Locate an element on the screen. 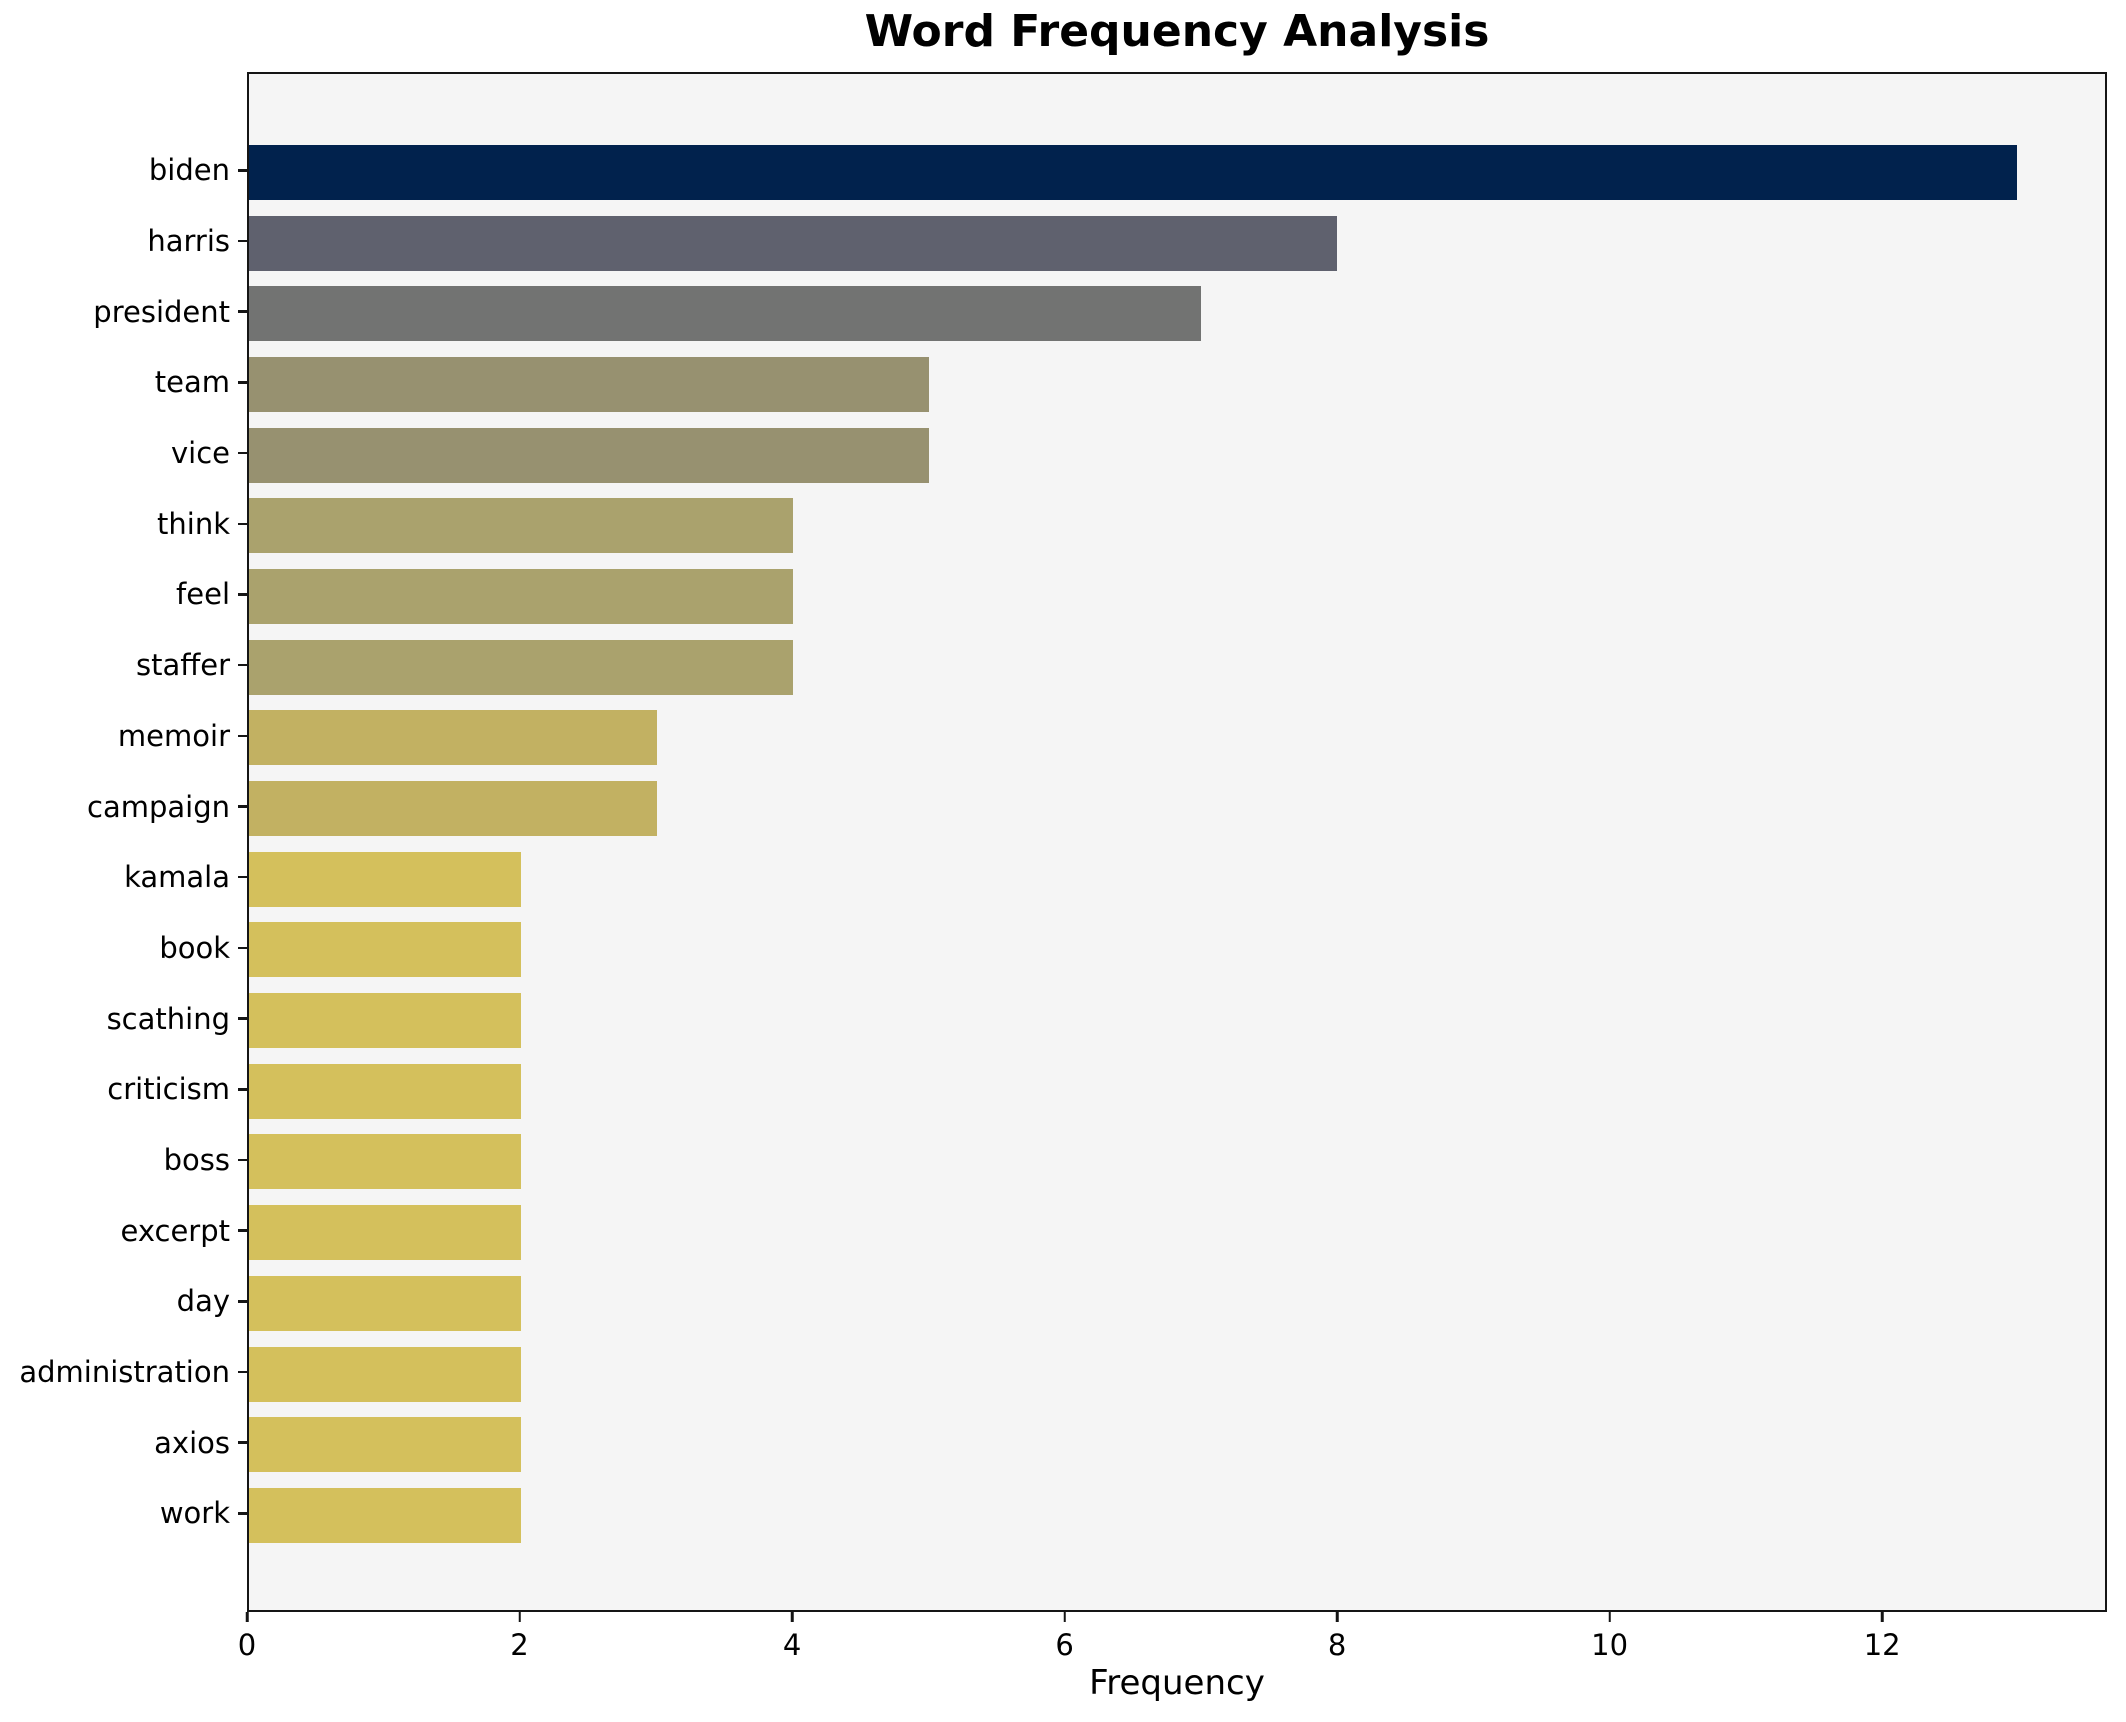  category-label: harris is located at coordinates (188, 241).